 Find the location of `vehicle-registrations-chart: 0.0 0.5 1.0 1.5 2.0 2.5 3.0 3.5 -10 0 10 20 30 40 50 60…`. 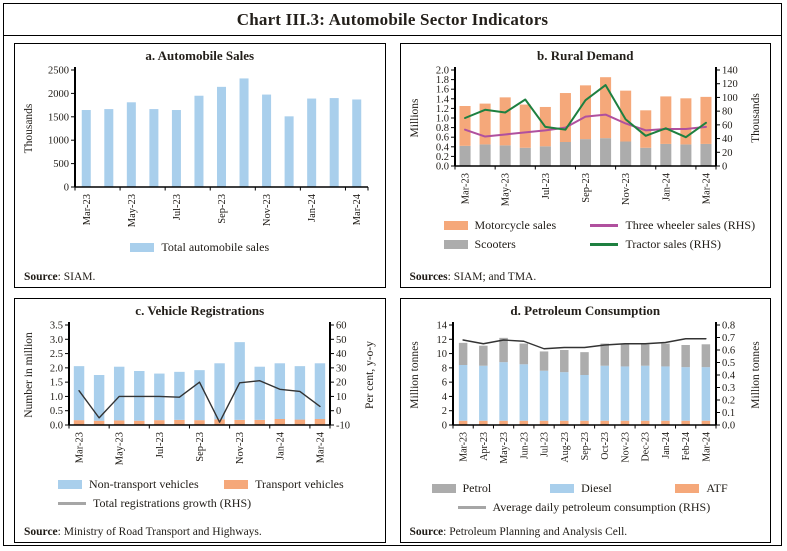

vehicle-registrations-chart: 0.0 0.5 1.0 1.5 2.0 2.5 3.0 3.5 -10 0 10 20 30 40 50 60… is located at coordinates (199, 393).